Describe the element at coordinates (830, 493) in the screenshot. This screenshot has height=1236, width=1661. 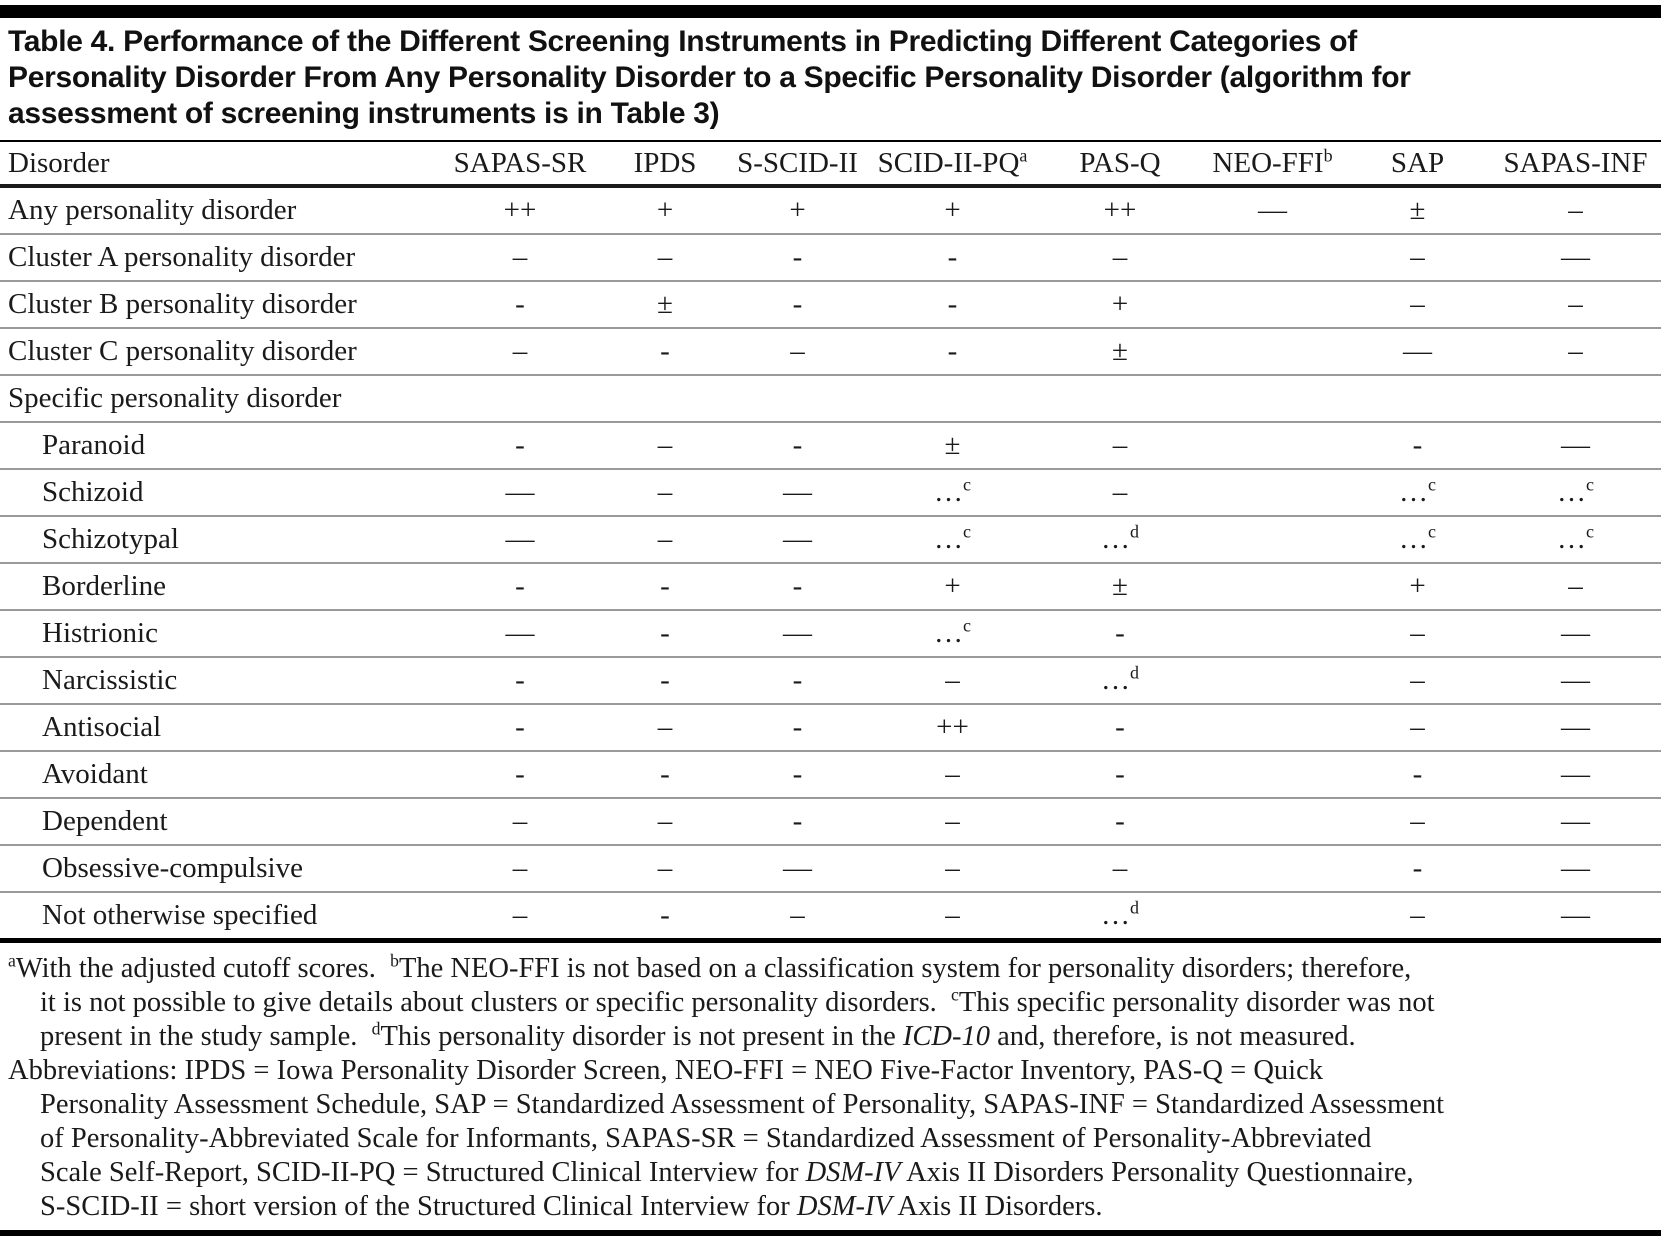
I see `table-row: Schizoid — – — …c – …c …c` at that location.